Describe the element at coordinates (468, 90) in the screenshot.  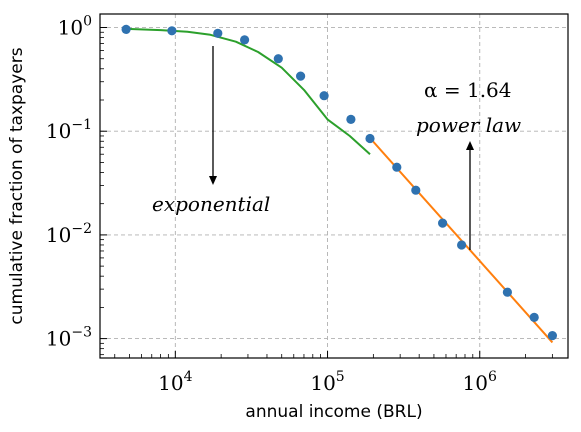
I see `alpha-label: α = 1.64` at that location.